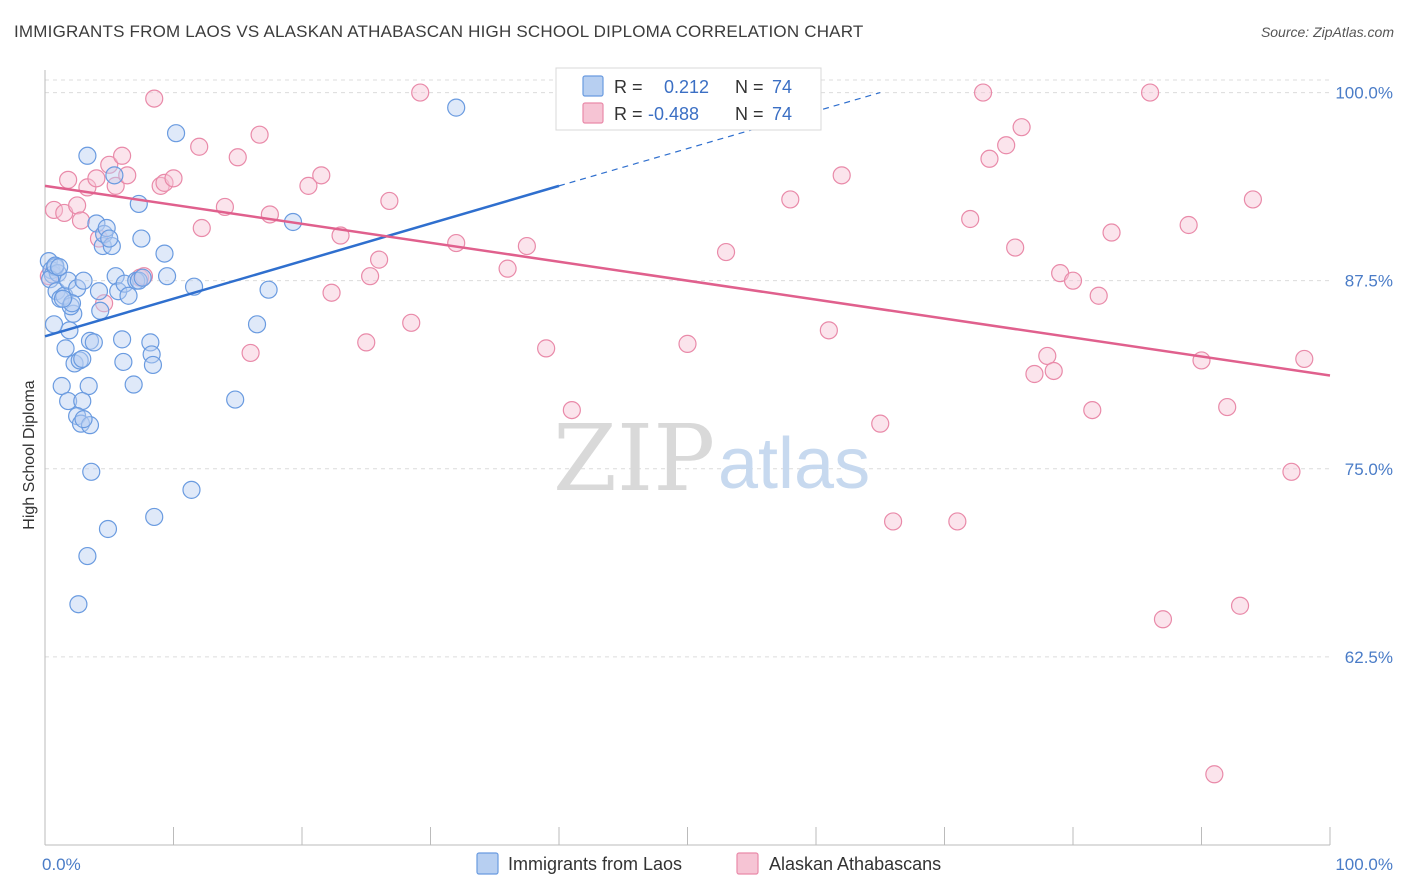 The width and height of the screenshot is (1406, 892). What do you see at coordinates (782, 87) in the screenshot?
I see `legend-n-value-1: 74` at bounding box center [782, 87].